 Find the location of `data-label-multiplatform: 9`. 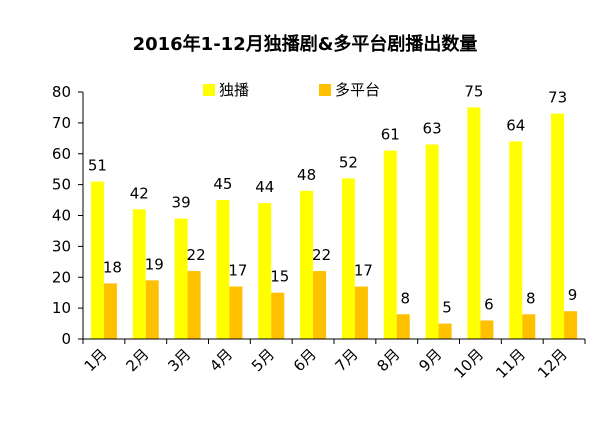

data-label-multiplatform: 9 is located at coordinates (573, 295).